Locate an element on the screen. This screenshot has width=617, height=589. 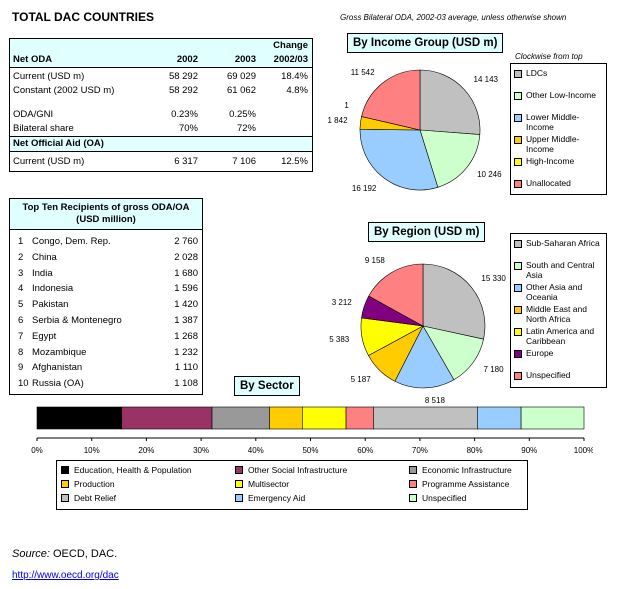
list-item: 3 India 1 680 is located at coordinates (106, 274).